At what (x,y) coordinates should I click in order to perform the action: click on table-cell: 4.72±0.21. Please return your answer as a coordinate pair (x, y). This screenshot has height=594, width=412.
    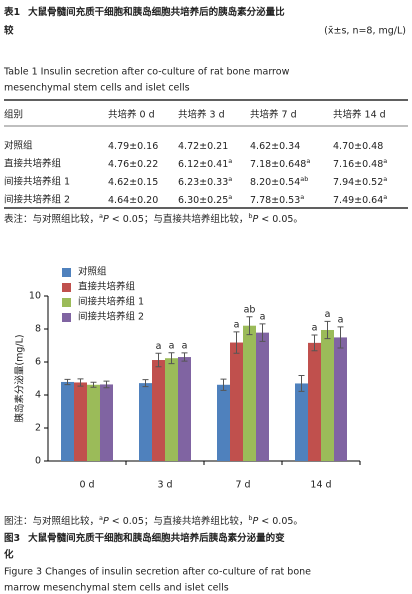
    Looking at the image, I should click on (203, 146).